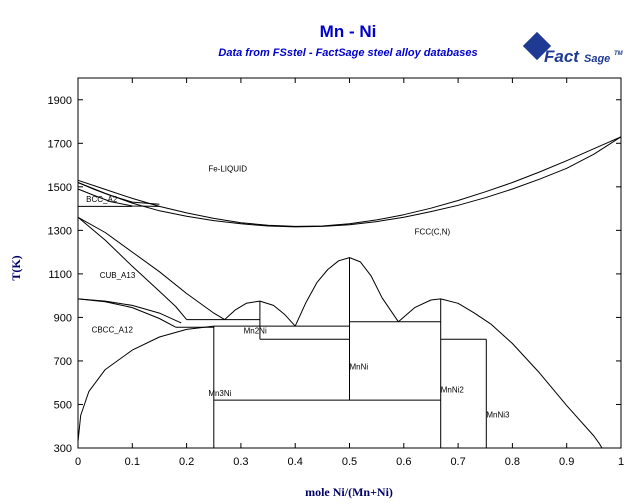 The width and height of the screenshot is (640, 504). Describe the element at coordinates (63, 405) in the screenshot. I see `y-tick-label: 500` at that location.